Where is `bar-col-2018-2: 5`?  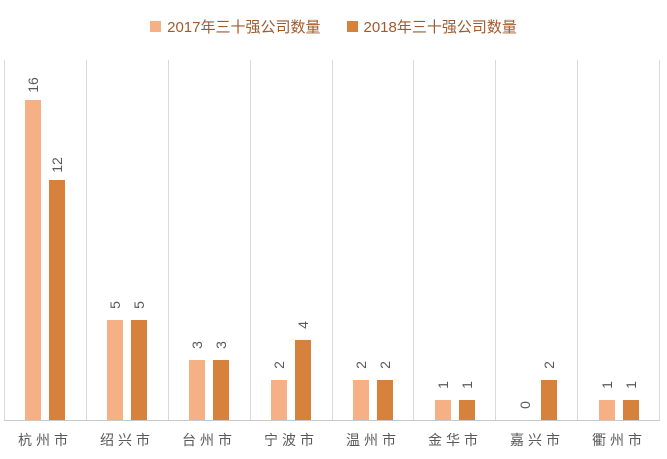 bar-col-2018-2: 5 is located at coordinates (139, 356).